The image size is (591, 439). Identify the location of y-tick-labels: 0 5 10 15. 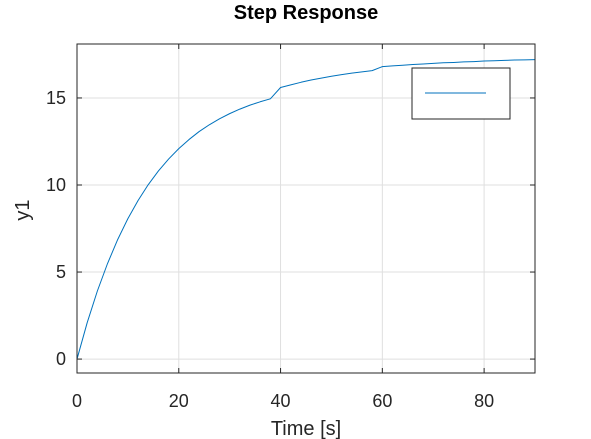
(56, 228).